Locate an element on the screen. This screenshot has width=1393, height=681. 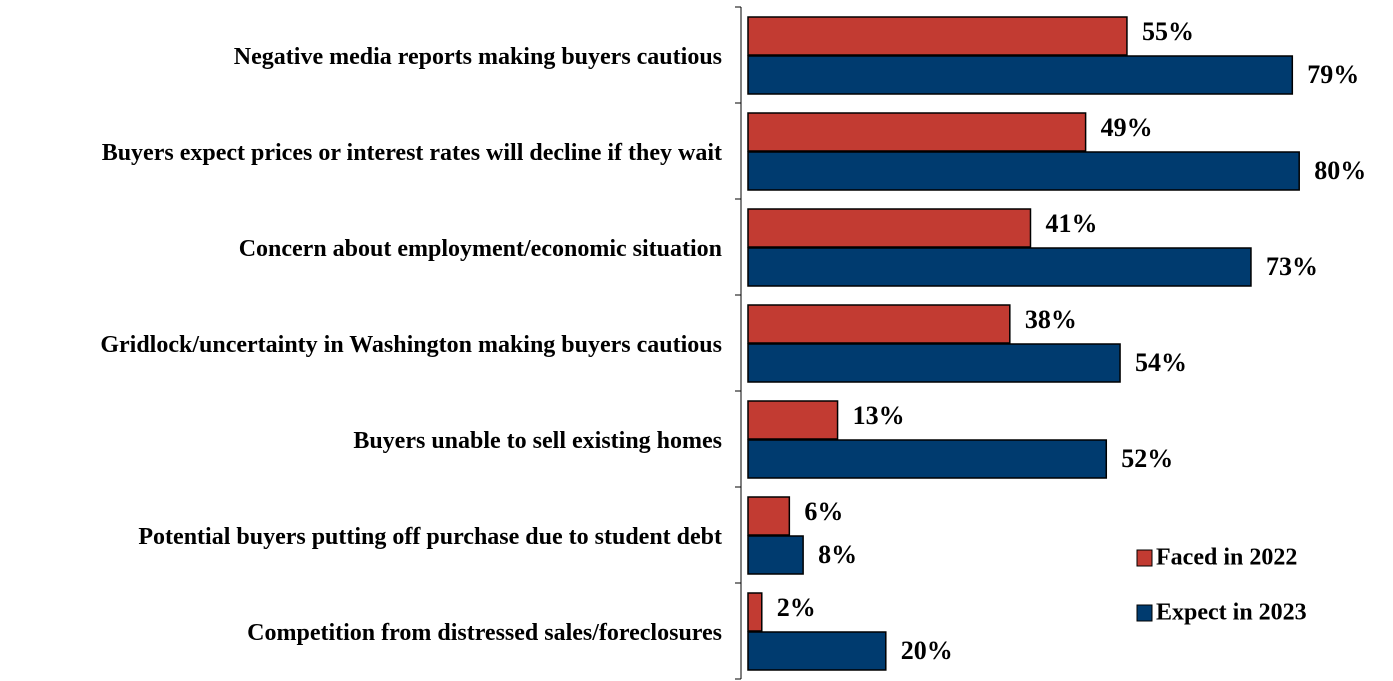
category-label: Buyers unable to sell existing homes is located at coordinates (537, 441).